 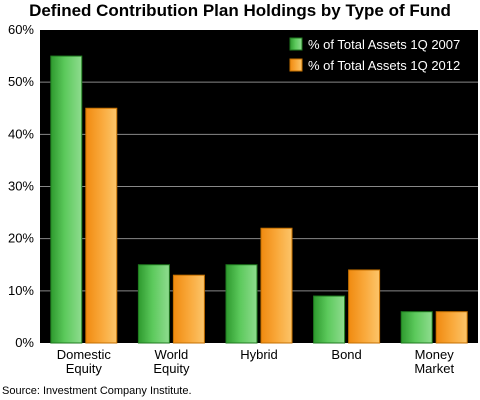 What do you see at coordinates (97, 391) in the screenshot?
I see `source-note: Source: Investment Company Institute.` at bounding box center [97, 391].